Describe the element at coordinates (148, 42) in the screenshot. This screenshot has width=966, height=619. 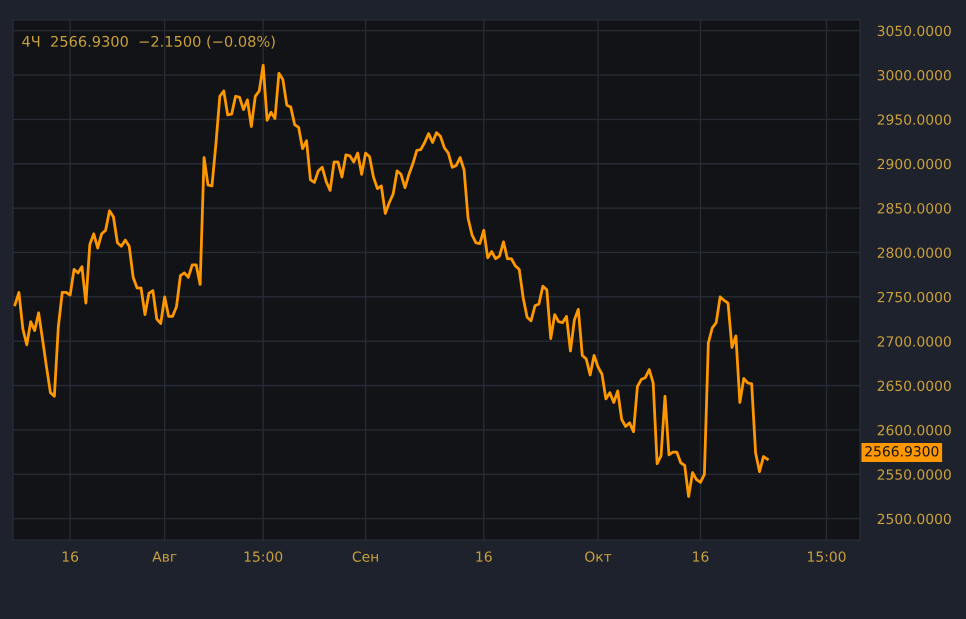
I see `text: 4Ч 2566.9300 −2.1500 (−0.08%)` at that location.